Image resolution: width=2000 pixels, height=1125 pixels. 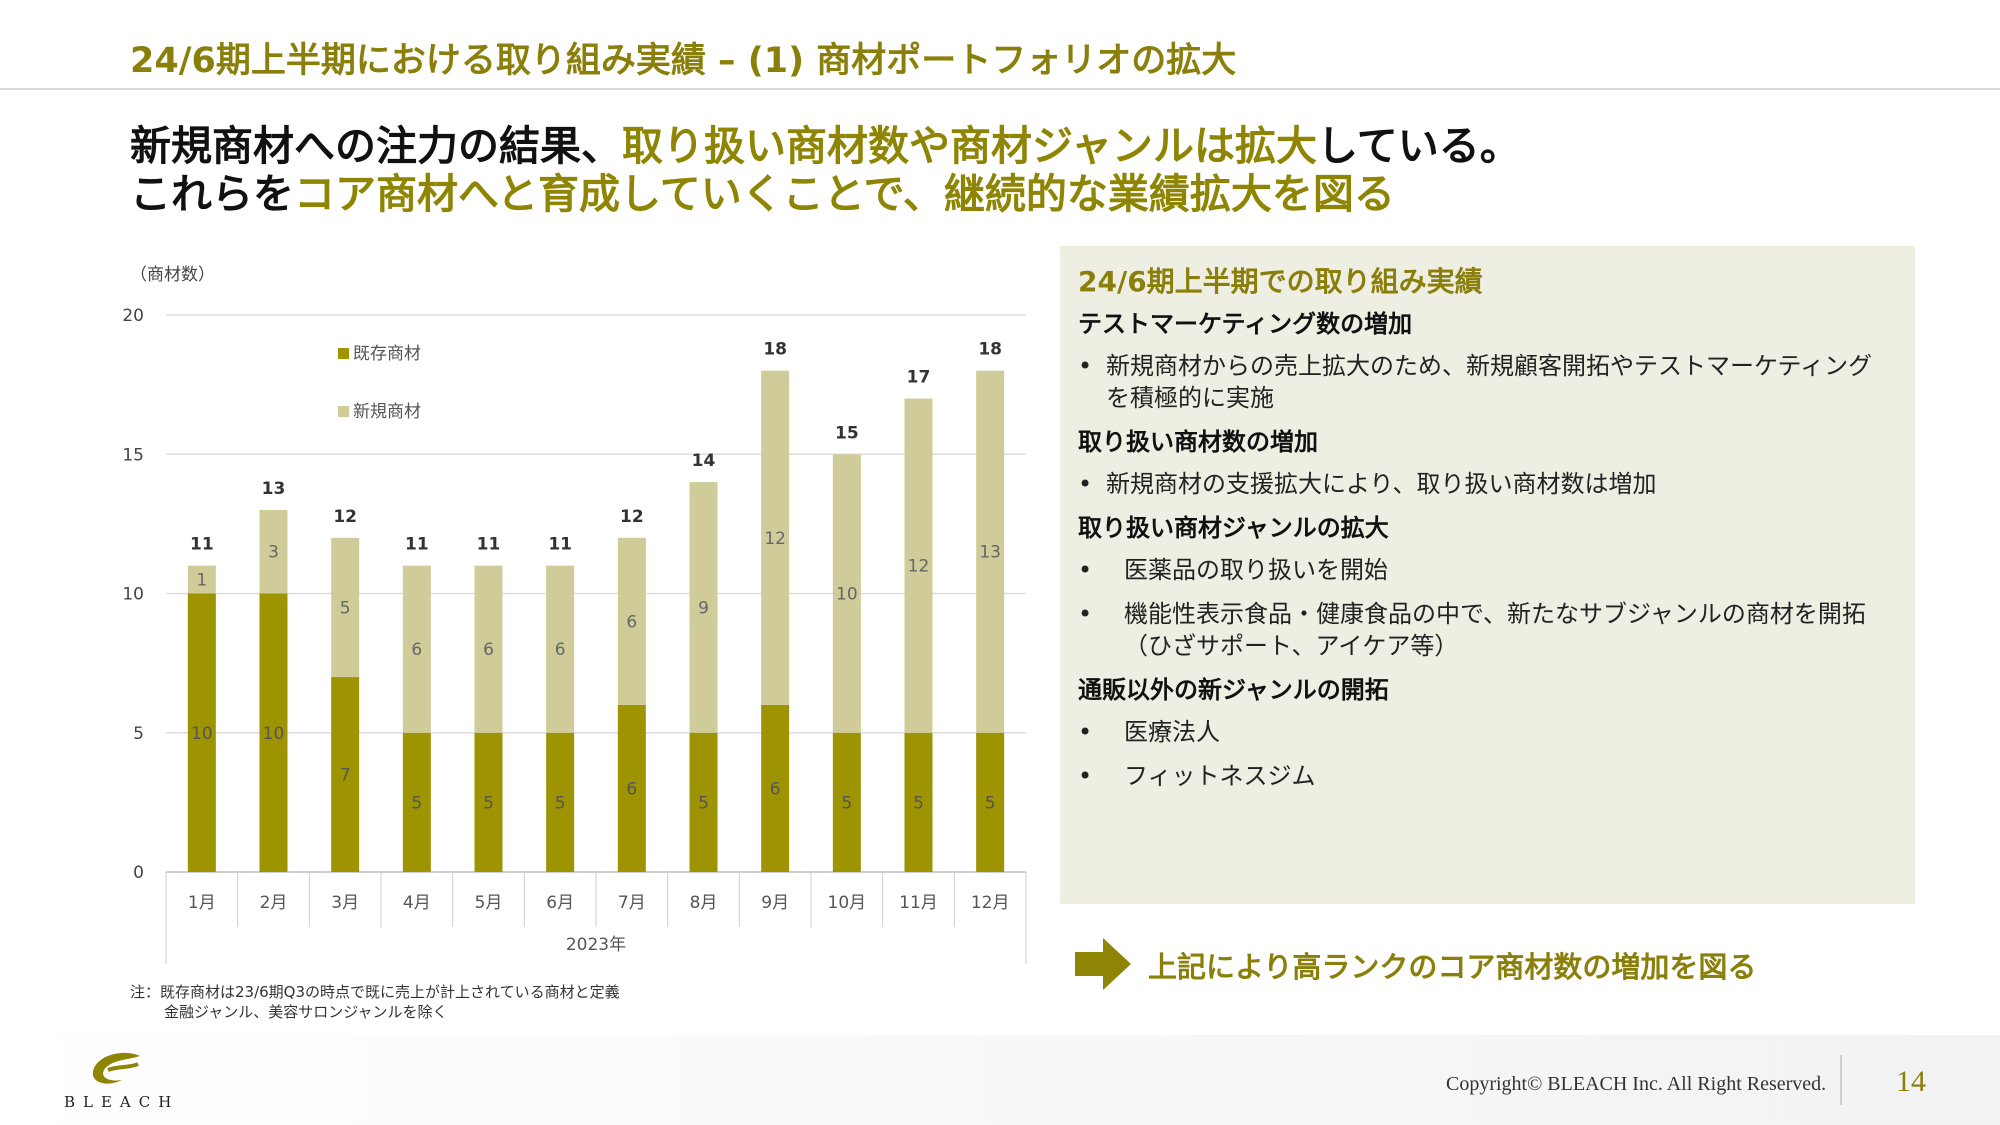 What do you see at coordinates (172, 275) in the screenshot?
I see `y-unit-label: （商材数）` at bounding box center [172, 275].